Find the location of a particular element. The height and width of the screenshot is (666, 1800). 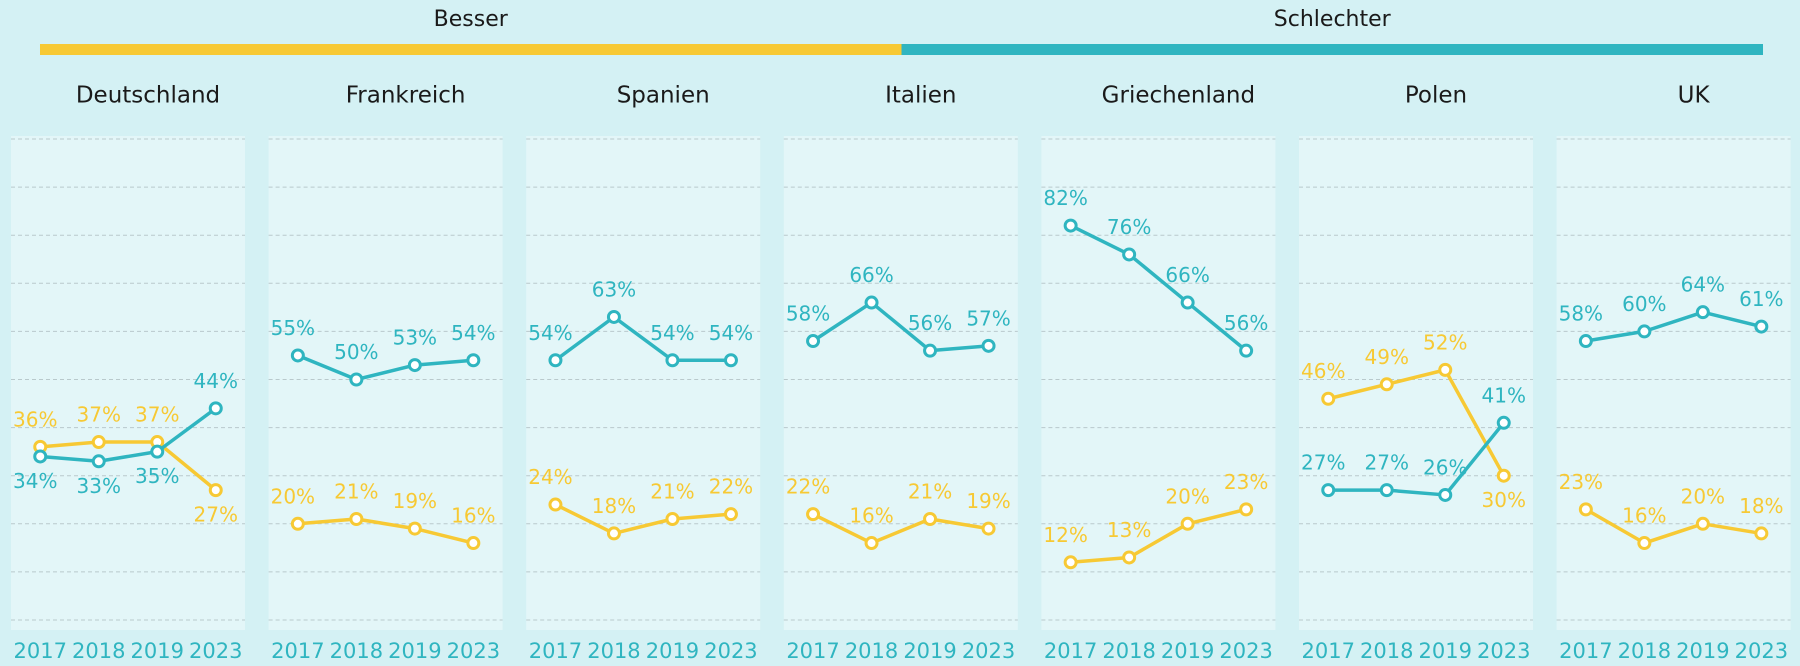

value-label: 53% is located at coordinates (415, 338).